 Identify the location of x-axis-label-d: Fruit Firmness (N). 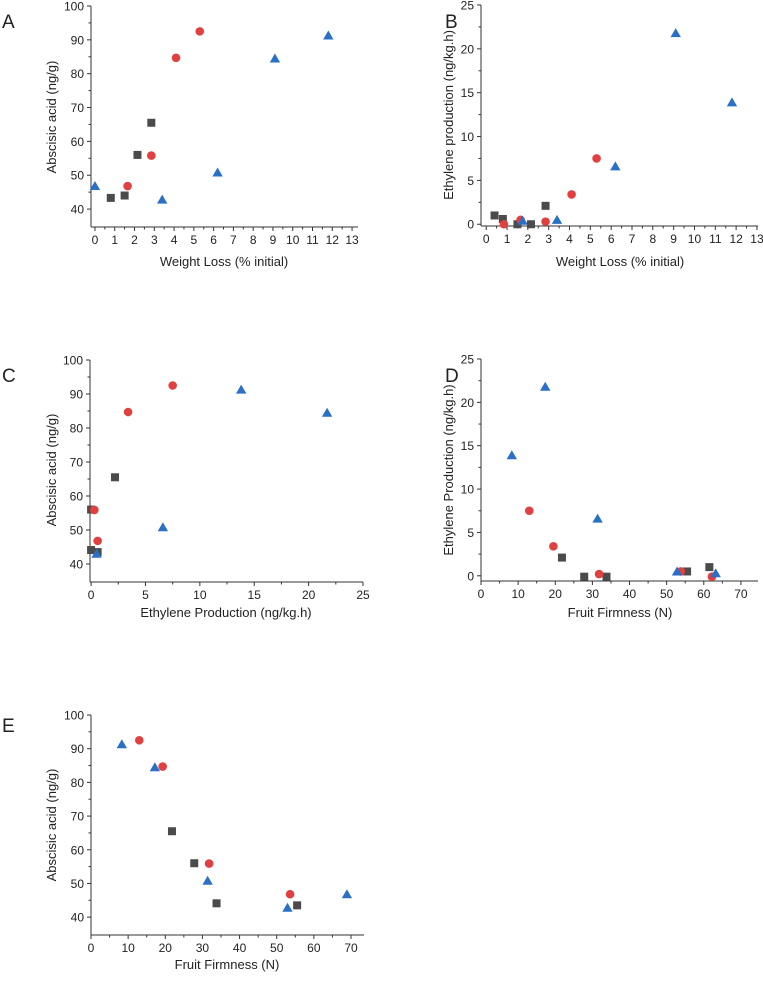
(620, 612).